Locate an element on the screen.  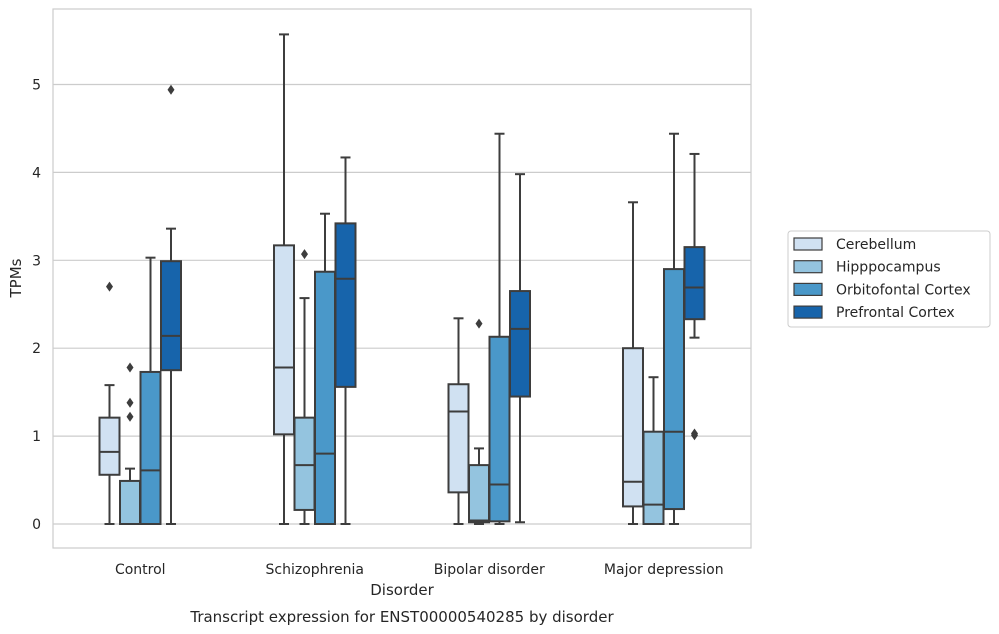
x-tick-label: Schizophrenia is located at coordinates (315, 570).